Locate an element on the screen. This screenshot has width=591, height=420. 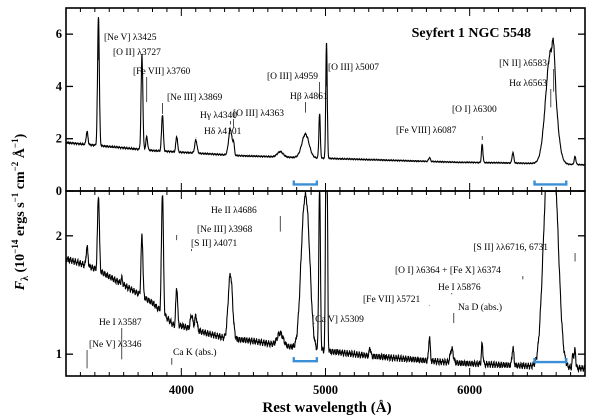
y-label-ang: Å is located at coordinates (20, 154).